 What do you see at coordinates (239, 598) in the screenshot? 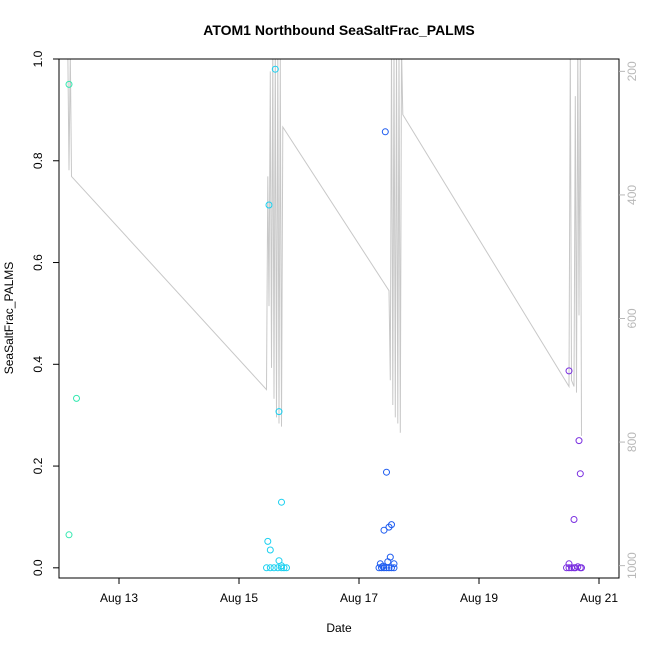
I see `x-tick-label: Aug 15` at bounding box center [239, 598].